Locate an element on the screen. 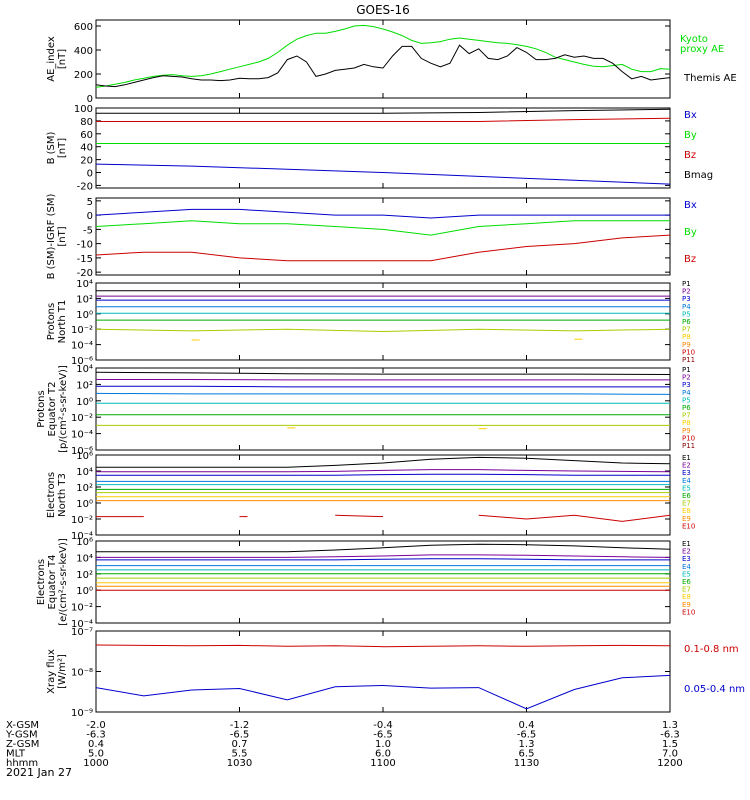  legend-entry: E10 is located at coordinates (688, 526).